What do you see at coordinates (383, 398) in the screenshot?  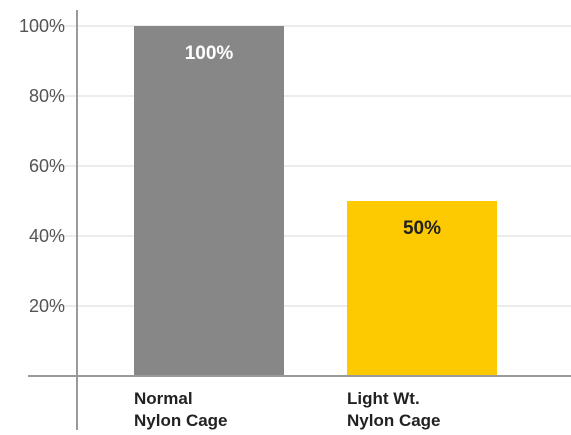 I see `x-category-label: Light Wt.` at bounding box center [383, 398].